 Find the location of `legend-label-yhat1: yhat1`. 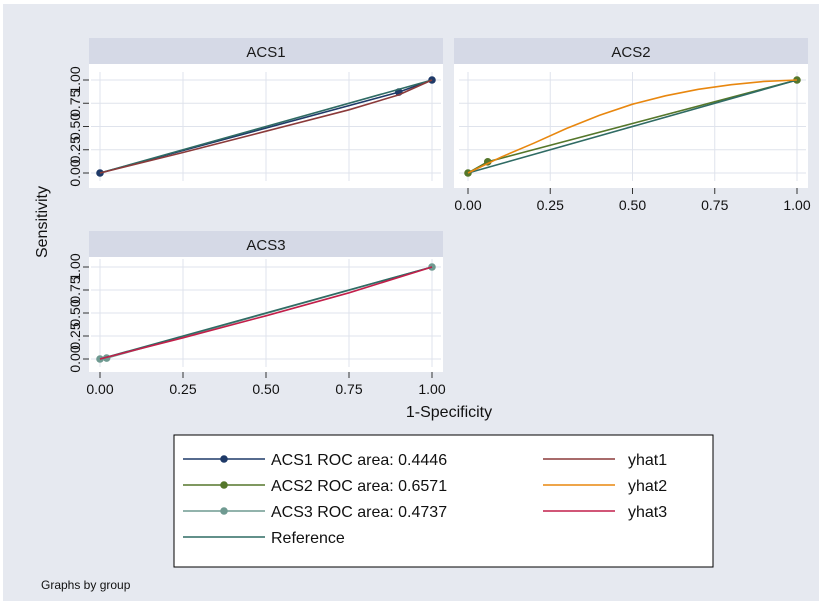

legend-label-yhat1: yhat1 is located at coordinates (647, 460).